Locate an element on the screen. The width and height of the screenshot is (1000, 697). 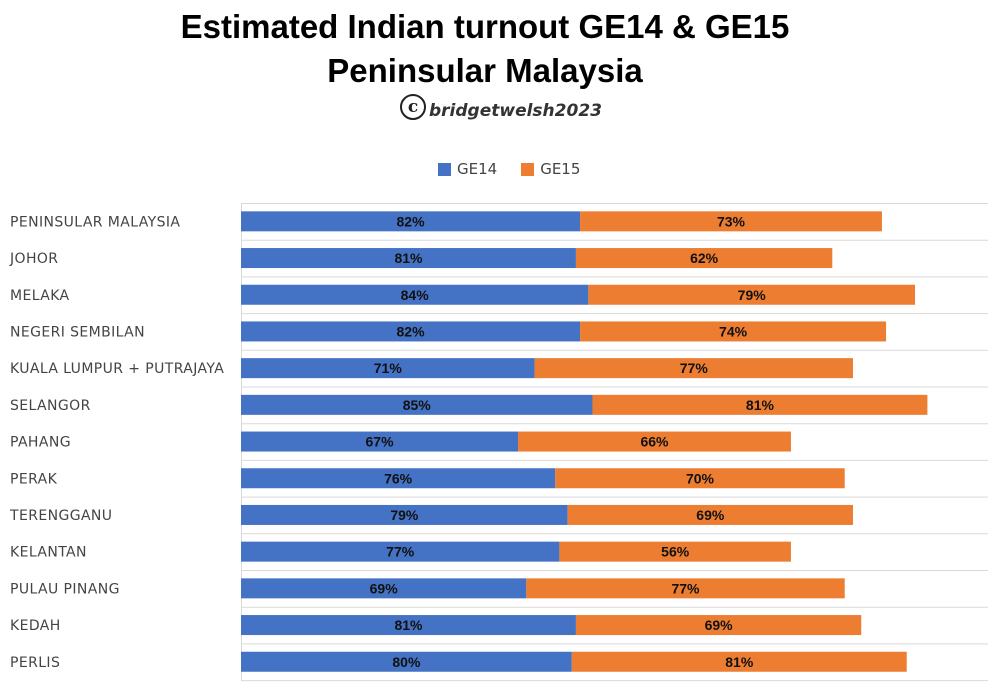
data-label-ge14: 67% is located at coordinates (380, 442).